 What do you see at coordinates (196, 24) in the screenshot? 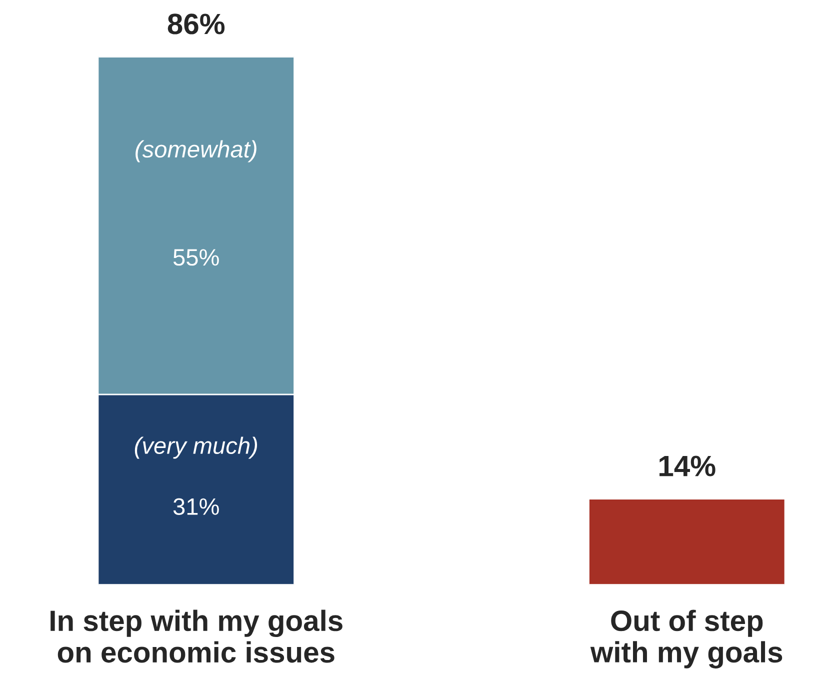
I see `total-label: 86%` at bounding box center [196, 24].